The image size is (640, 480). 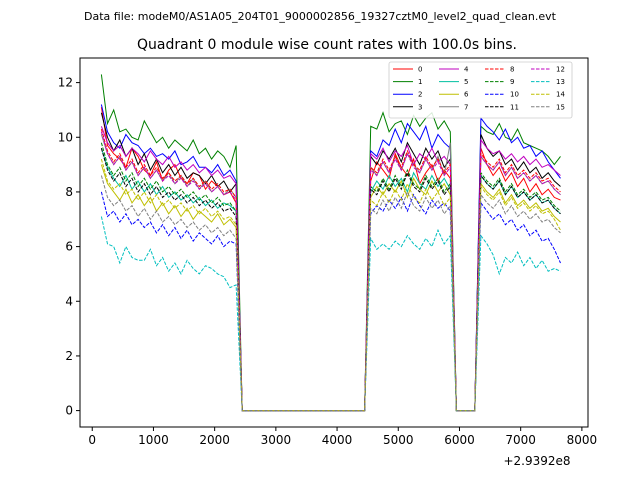 I want to click on legend-label-5: 5, so click(x=466, y=82).